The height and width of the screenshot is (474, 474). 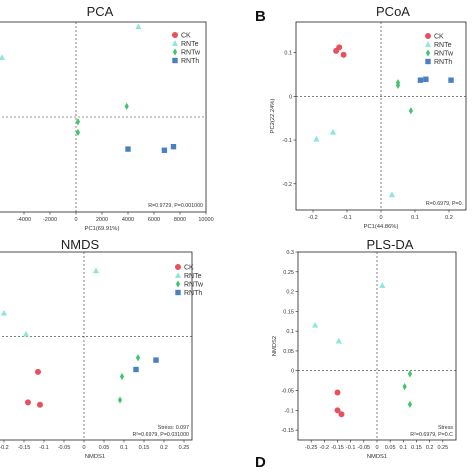 I want to click on y-tick-label: 0.05, so click(x=288, y=352).